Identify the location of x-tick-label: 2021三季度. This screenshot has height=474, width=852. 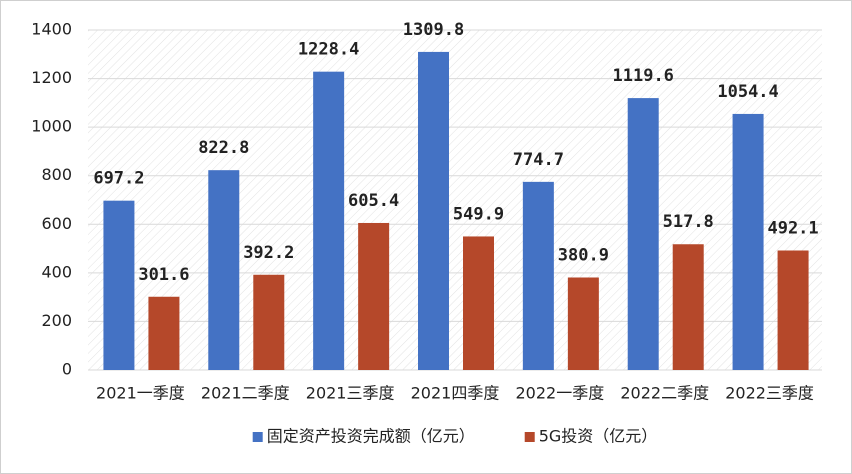
(350, 393).